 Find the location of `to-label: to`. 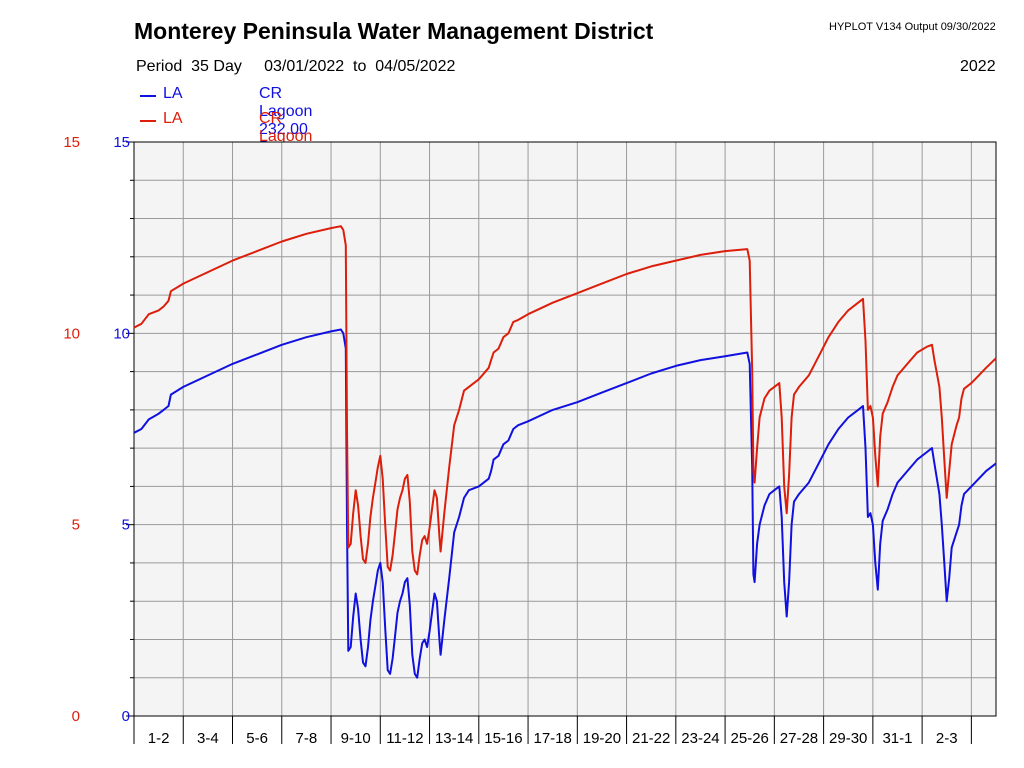

to-label: to is located at coordinates (360, 66).